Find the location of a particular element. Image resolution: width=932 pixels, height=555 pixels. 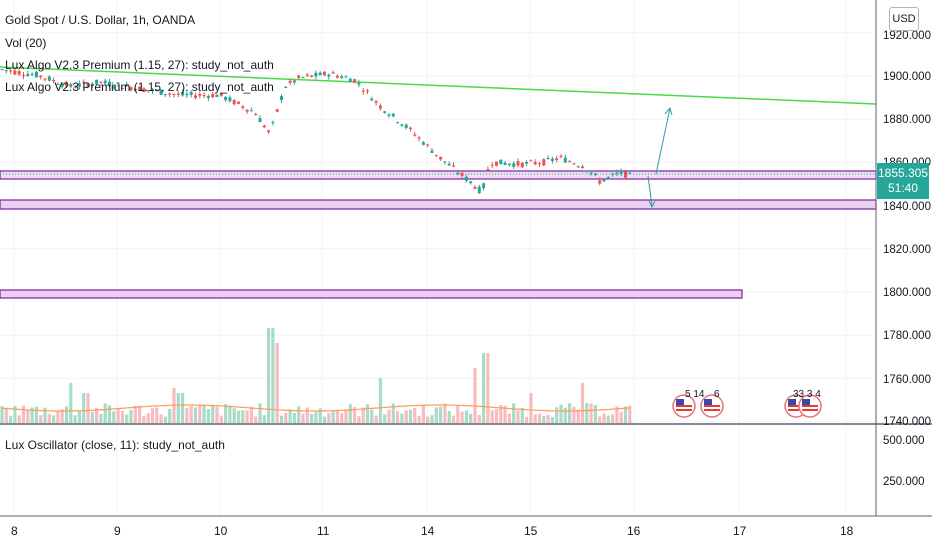

currency-button: USD is located at coordinates (904, 19).